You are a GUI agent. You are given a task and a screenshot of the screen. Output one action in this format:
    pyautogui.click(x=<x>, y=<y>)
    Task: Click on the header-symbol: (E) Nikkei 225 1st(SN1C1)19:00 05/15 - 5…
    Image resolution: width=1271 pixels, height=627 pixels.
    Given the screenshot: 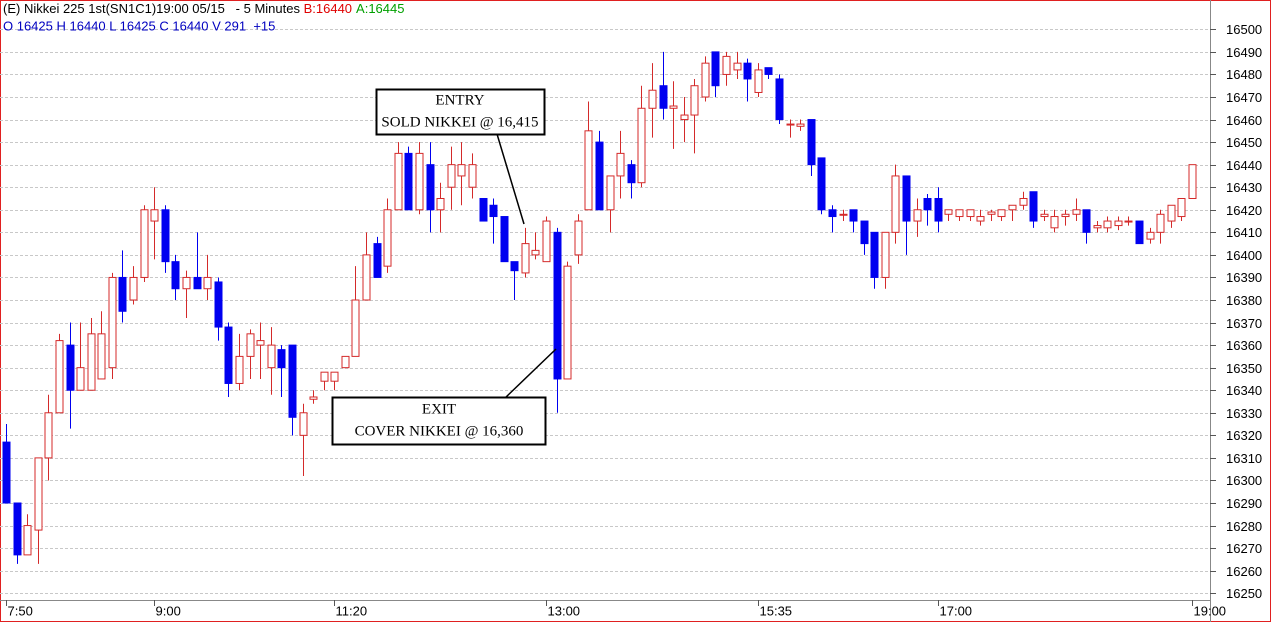 What is the action you would take?
    pyautogui.click(x=153, y=8)
    